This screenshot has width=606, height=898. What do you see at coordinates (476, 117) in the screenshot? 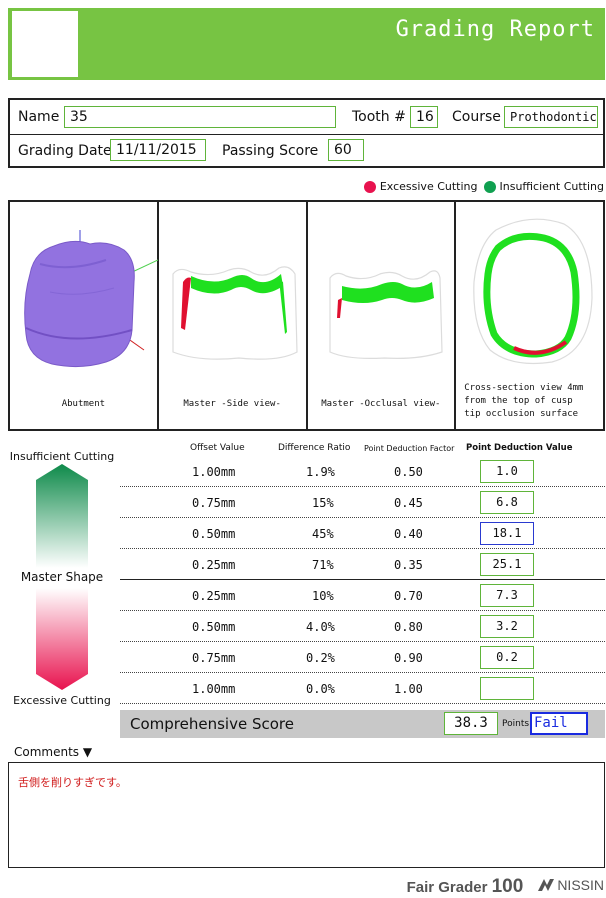
I see `course-label: Course` at bounding box center [476, 117].